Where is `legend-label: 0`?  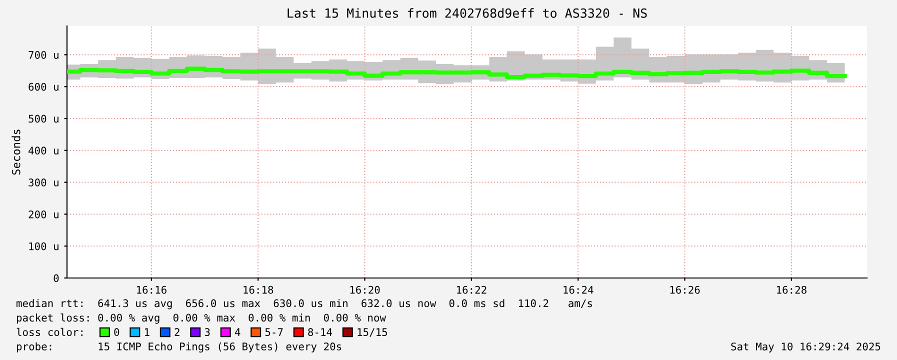
legend-label: 0 is located at coordinates (117, 332).